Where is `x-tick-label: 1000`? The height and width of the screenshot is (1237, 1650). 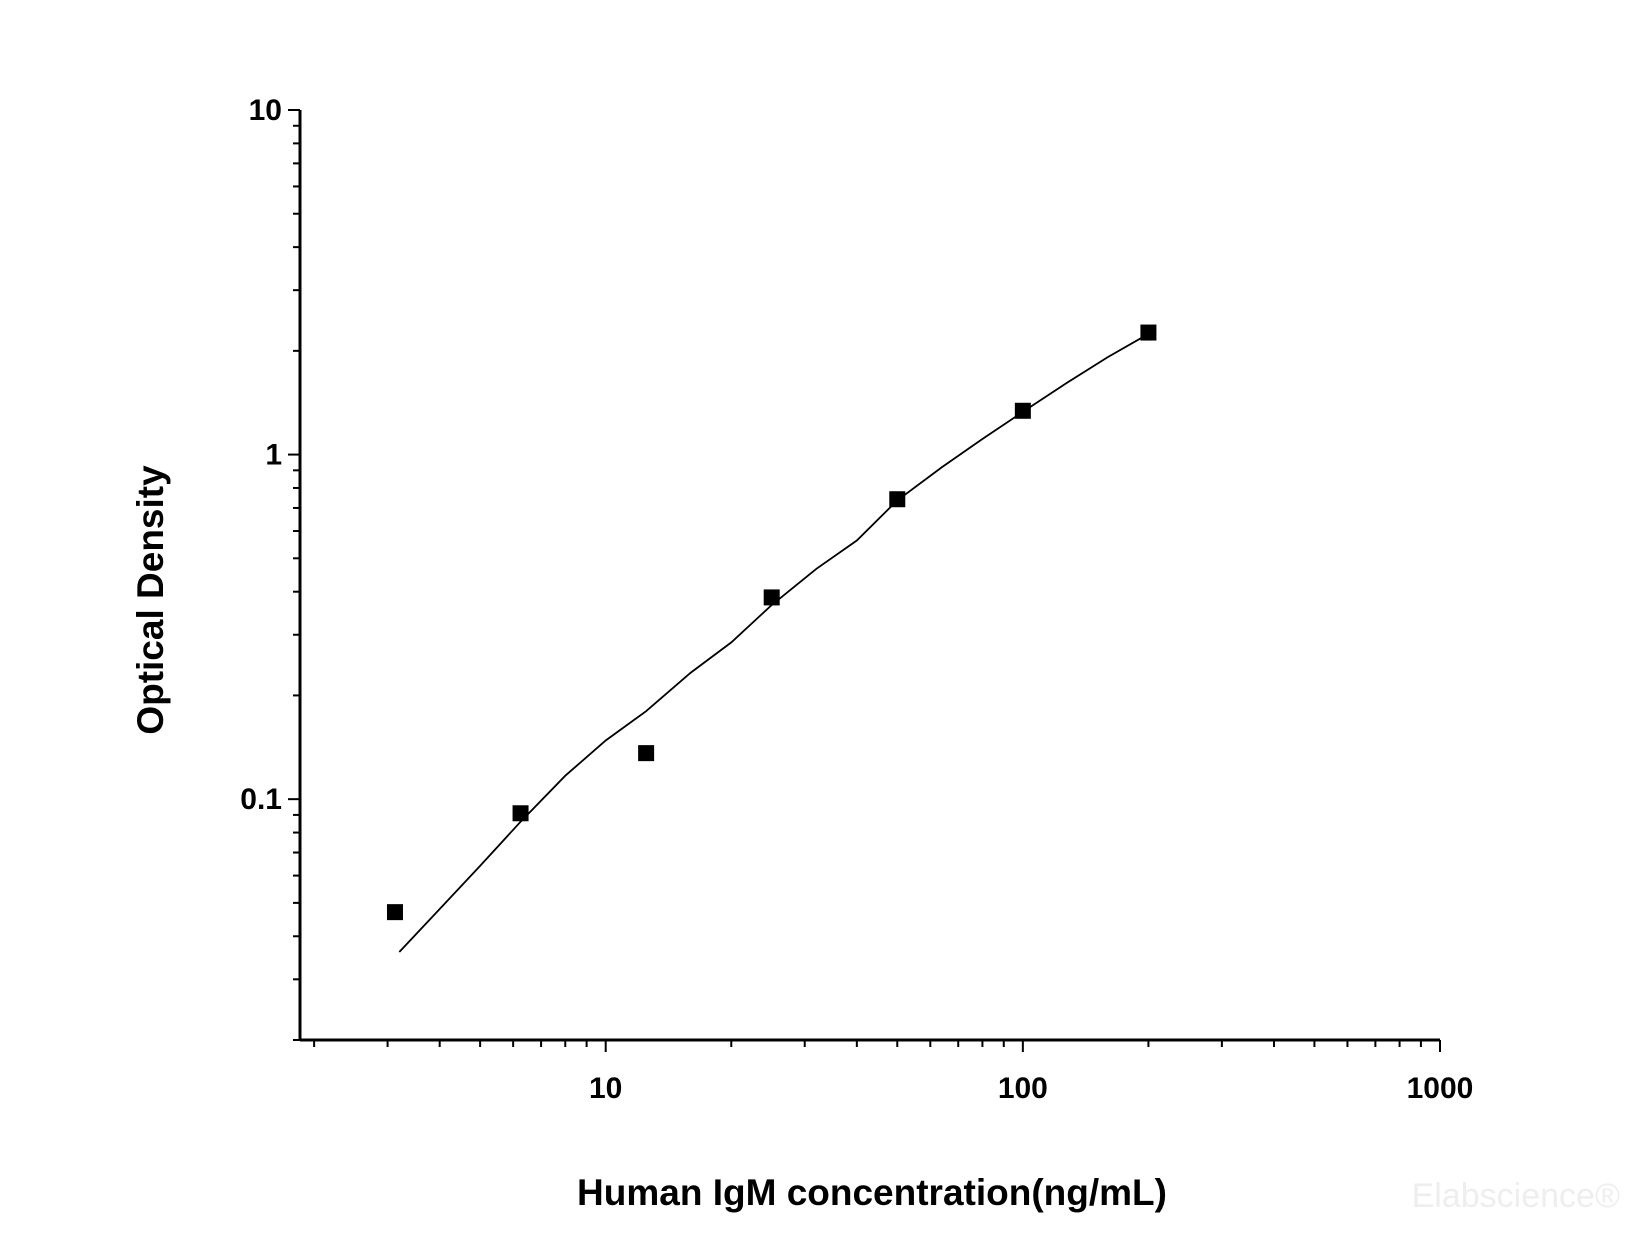 x-tick-label: 1000 is located at coordinates (1440, 1088).